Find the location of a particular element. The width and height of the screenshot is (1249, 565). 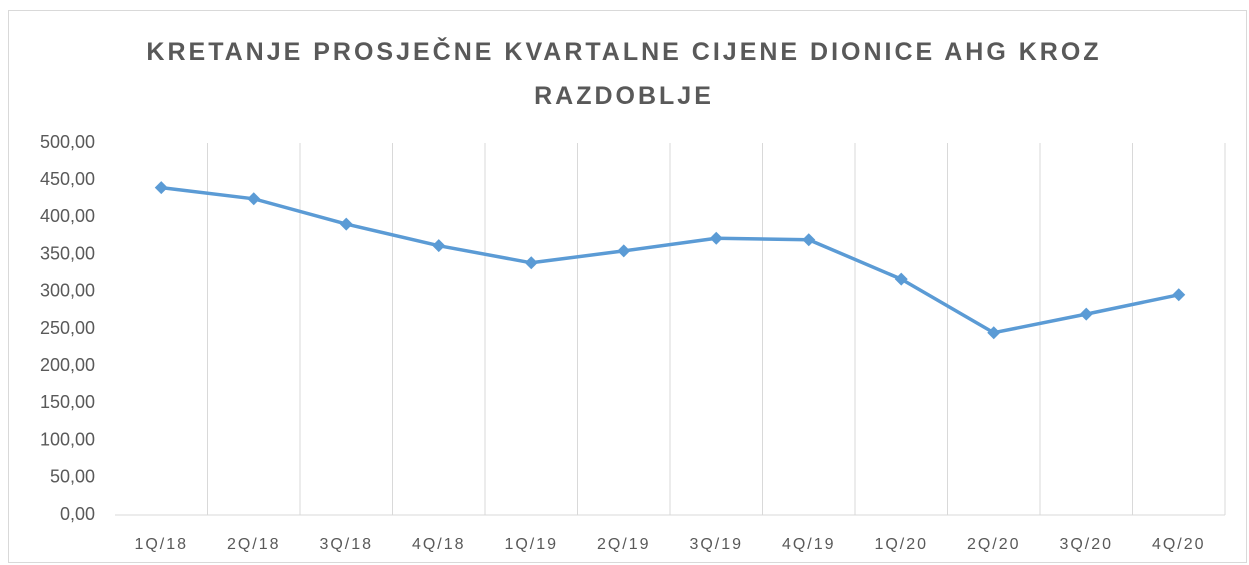

y-tick-label: 400,00 is located at coordinates (67, 216).